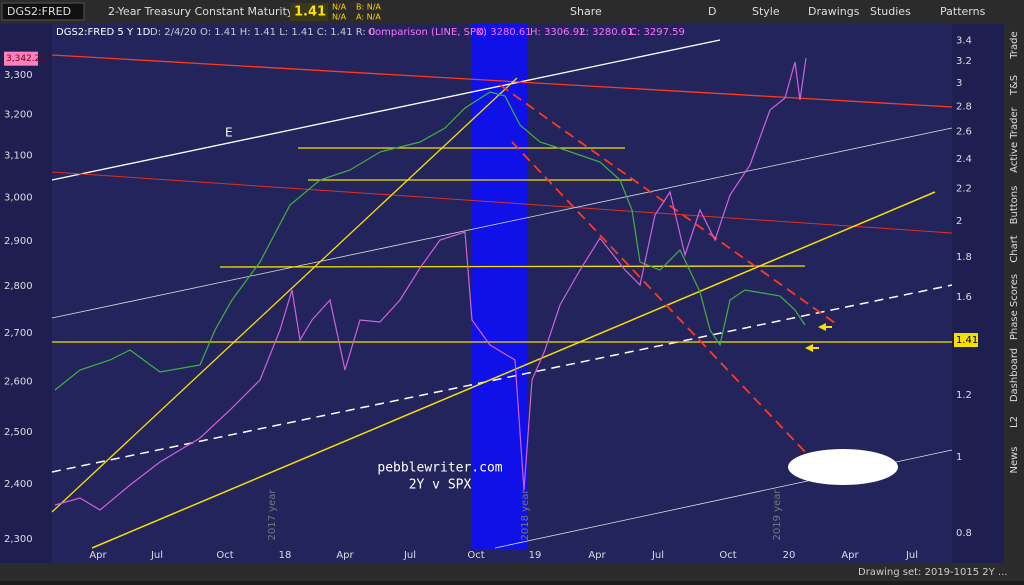  What do you see at coordinates (512, 12) in the screenshot?
I see `toolbar` at bounding box center [512, 12].